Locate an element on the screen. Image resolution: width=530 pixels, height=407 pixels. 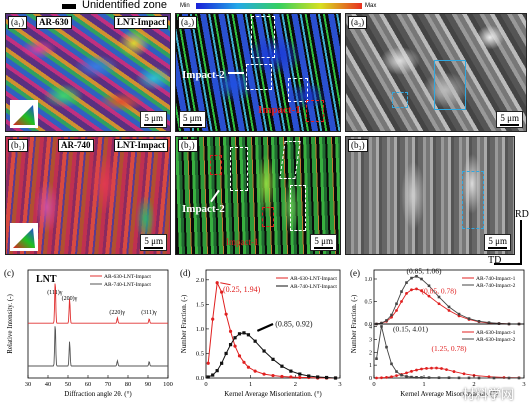
panel-label: (a₂) is located at coordinates (188, 22).